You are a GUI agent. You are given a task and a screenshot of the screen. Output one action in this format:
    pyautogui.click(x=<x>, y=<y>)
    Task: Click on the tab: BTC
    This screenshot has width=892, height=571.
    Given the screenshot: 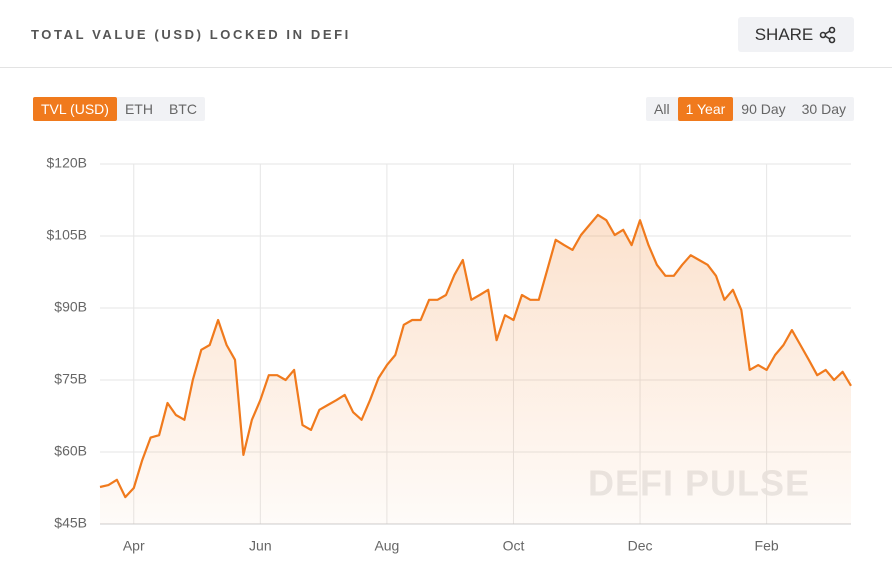 What is the action you would take?
    pyautogui.click(x=182, y=109)
    